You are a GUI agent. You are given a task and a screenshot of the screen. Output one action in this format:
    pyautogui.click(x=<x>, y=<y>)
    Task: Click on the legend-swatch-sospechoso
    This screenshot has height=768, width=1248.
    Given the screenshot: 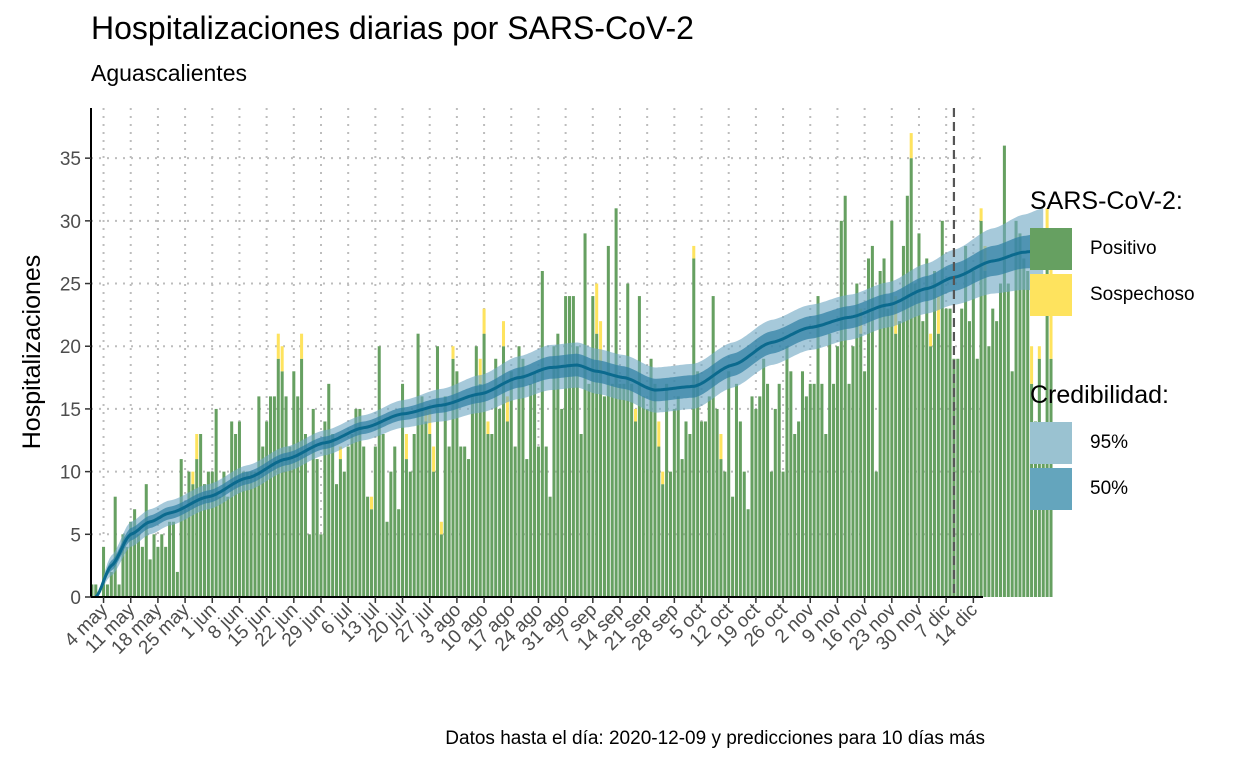 What is the action you would take?
    pyautogui.click(x=1051, y=295)
    